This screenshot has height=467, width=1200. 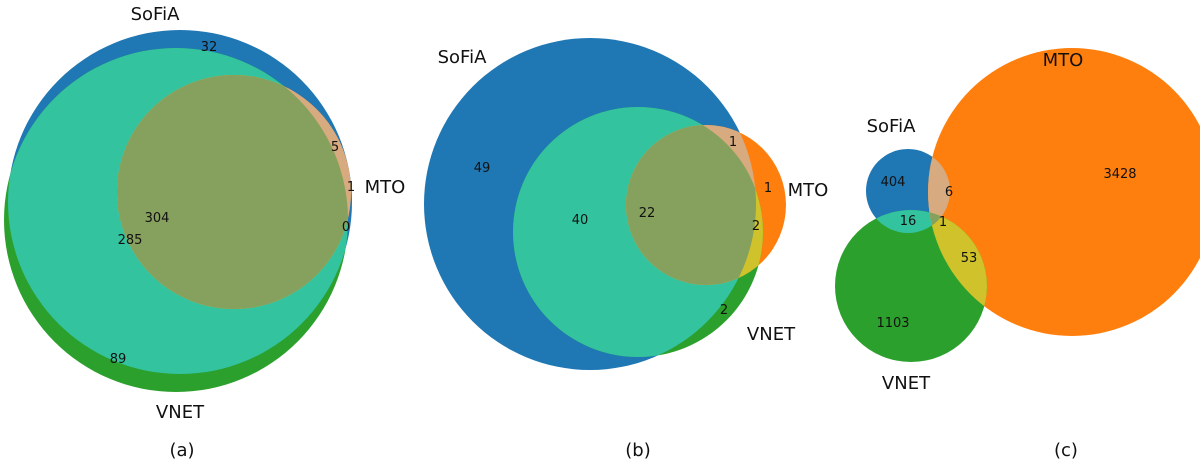 What do you see at coordinates (969, 258) in the screenshot?
I see `count-mto-vnet: 53` at bounding box center [969, 258].